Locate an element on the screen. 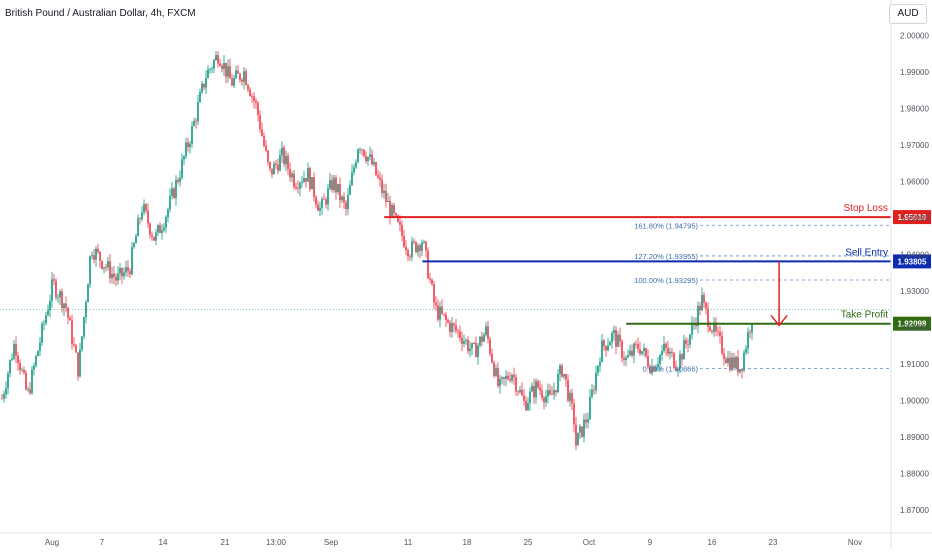  price-tick-label: 2.00000 is located at coordinates (914, 35).